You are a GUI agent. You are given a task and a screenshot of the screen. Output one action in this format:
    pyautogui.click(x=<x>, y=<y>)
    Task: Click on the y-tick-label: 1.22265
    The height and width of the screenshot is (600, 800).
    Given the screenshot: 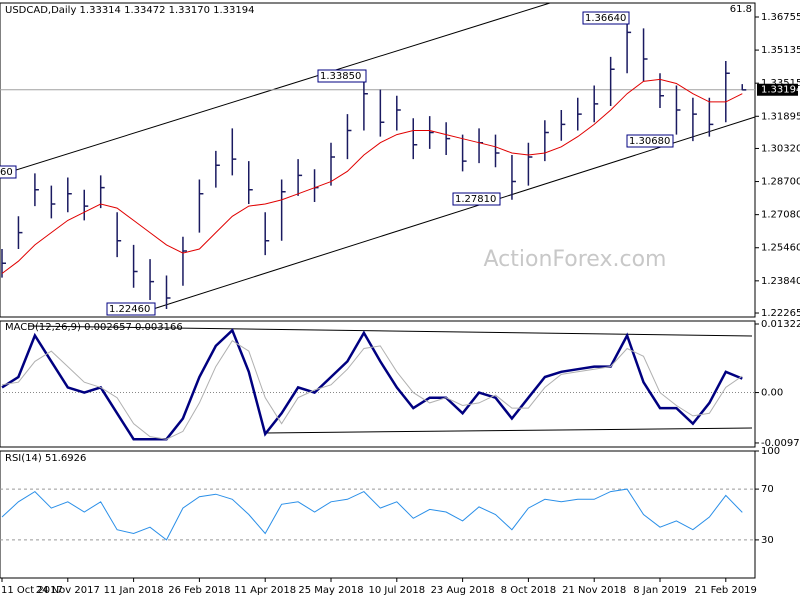 What is the action you would take?
    pyautogui.click(x=780, y=313)
    